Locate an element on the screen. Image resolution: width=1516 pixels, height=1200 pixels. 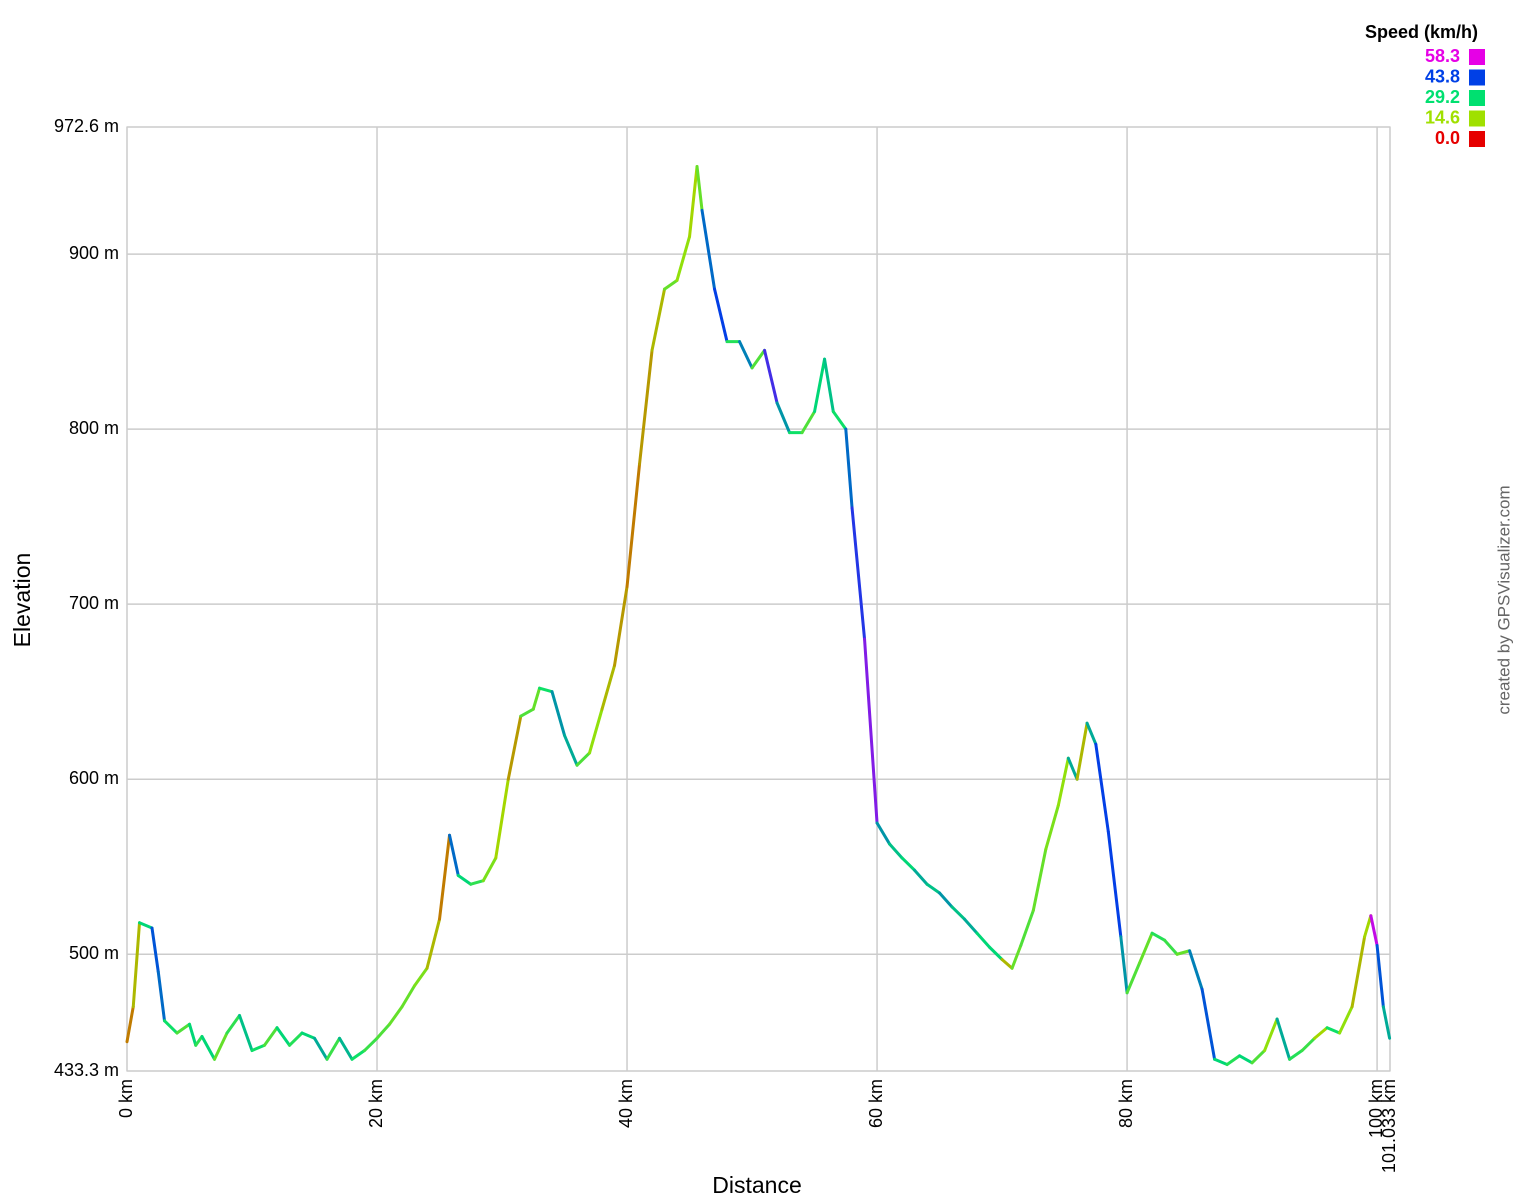
x-axis-label: Distance is located at coordinates (756, 1185).